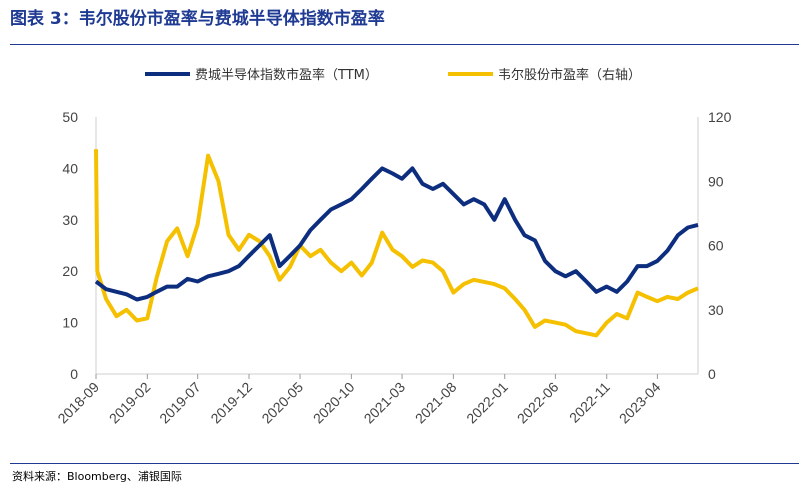 The image size is (809, 485). I want to click on left-tick-label: 30, so click(70, 220).